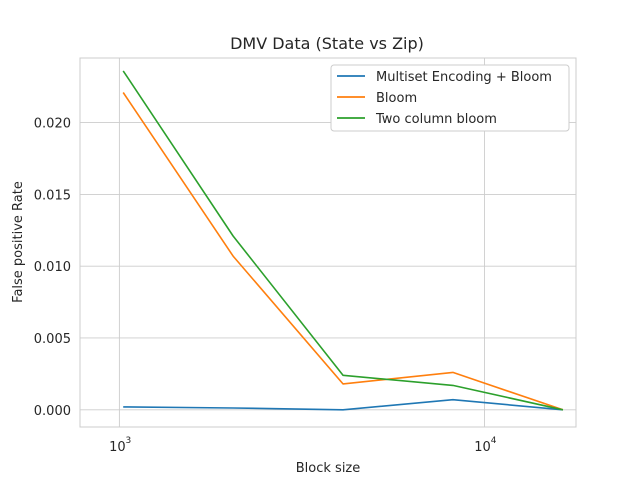 Image resolution: width=640 pixels, height=480 pixels. Describe the element at coordinates (303, 445) in the screenshot. I see `x-tick-labels: 10 3 10 4` at that location.